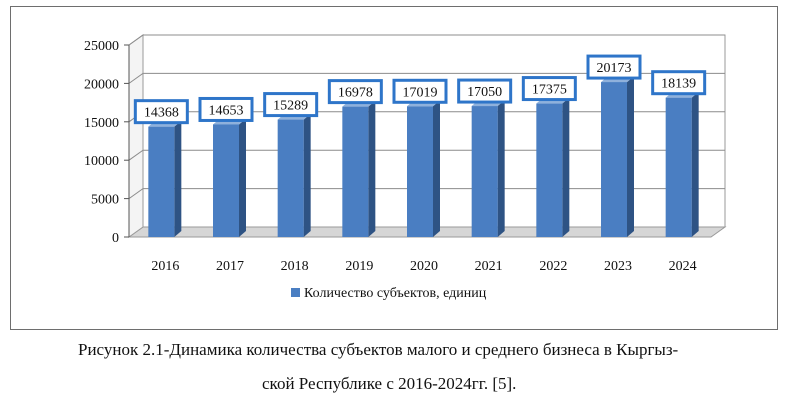  I want to click on data-label: 14368, so click(161, 113).